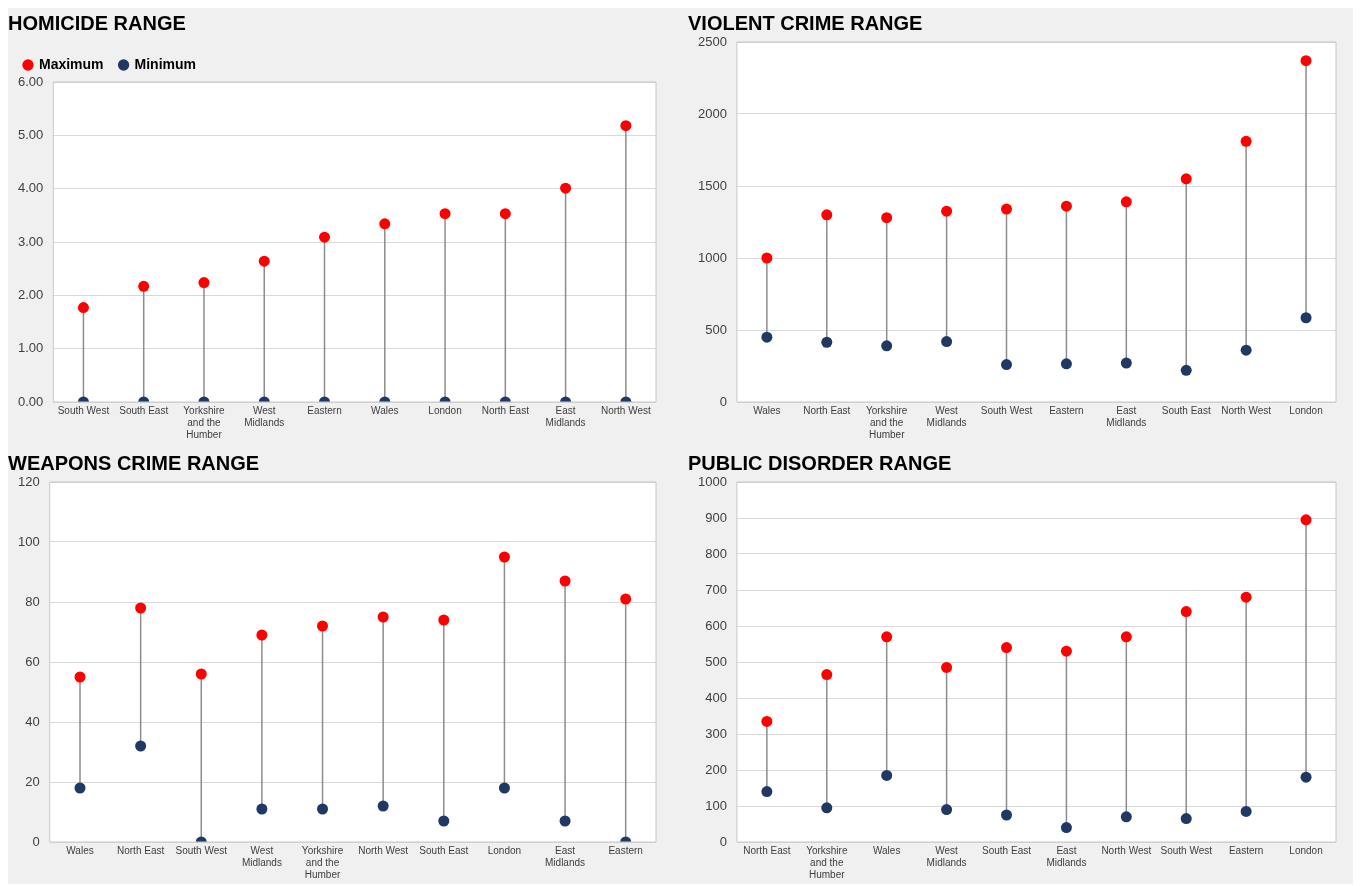 This screenshot has width=1361, height=886. Describe the element at coordinates (32, 721) in the screenshot. I see `y-tick-label: 40` at that location.